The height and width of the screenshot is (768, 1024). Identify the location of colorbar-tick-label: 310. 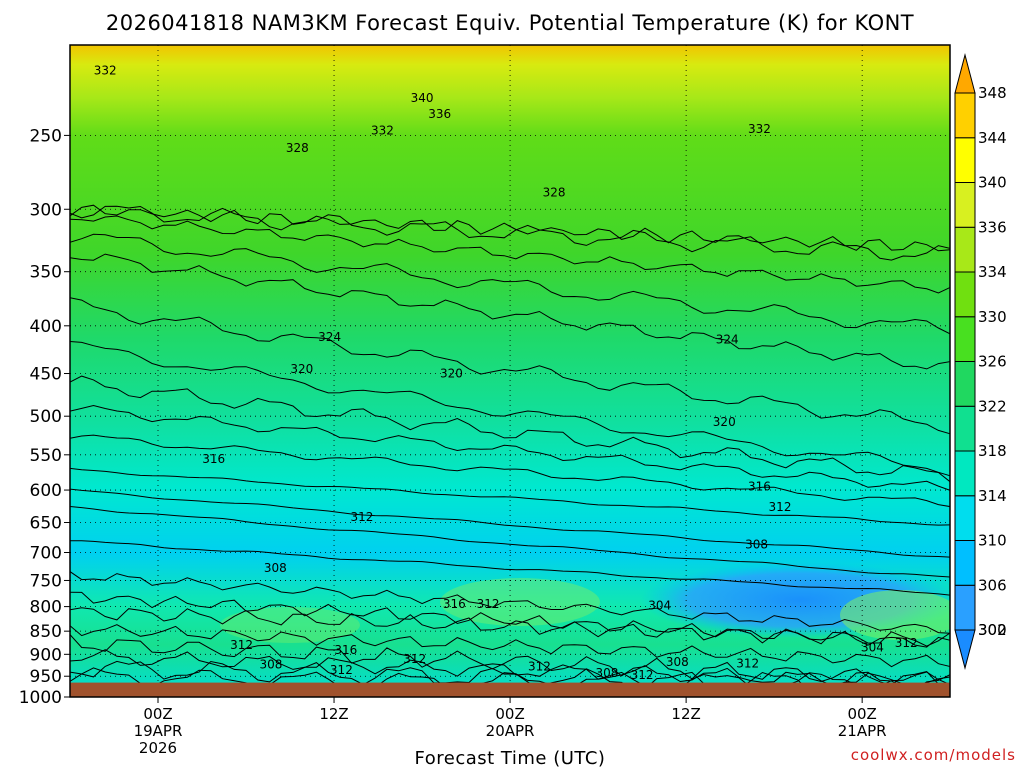
(992, 541).